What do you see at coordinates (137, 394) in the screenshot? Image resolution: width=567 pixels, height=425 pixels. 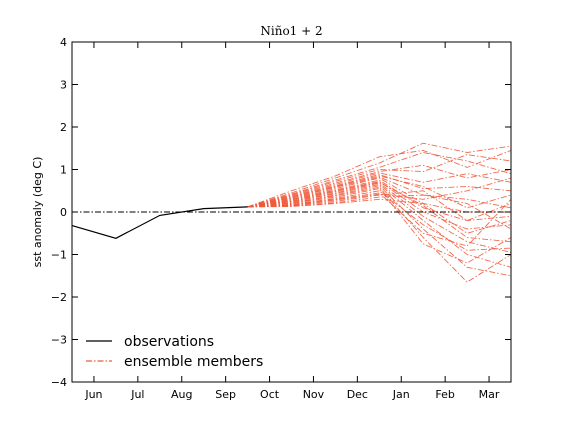 I see `x-tick-label: Jul` at bounding box center [137, 394].